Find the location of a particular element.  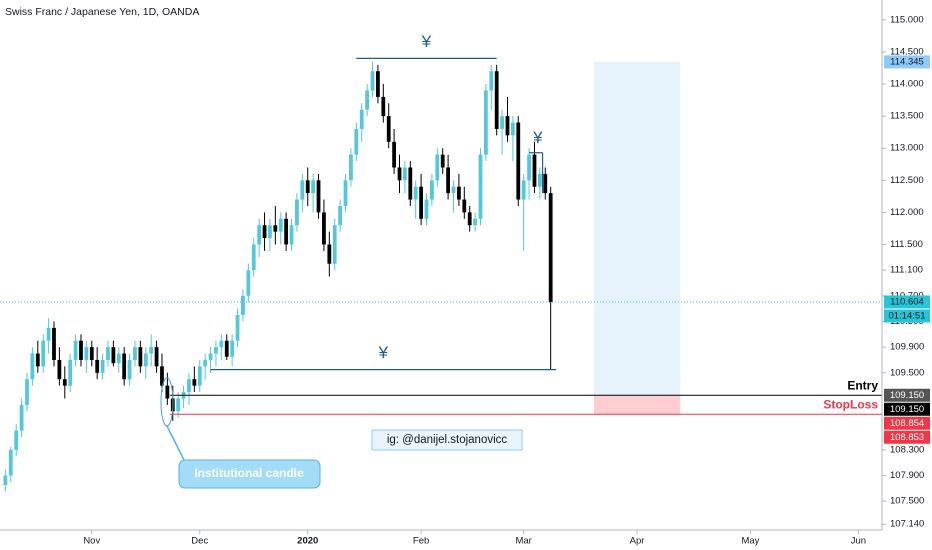

x-tick-label: May is located at coordinates (750, 541).